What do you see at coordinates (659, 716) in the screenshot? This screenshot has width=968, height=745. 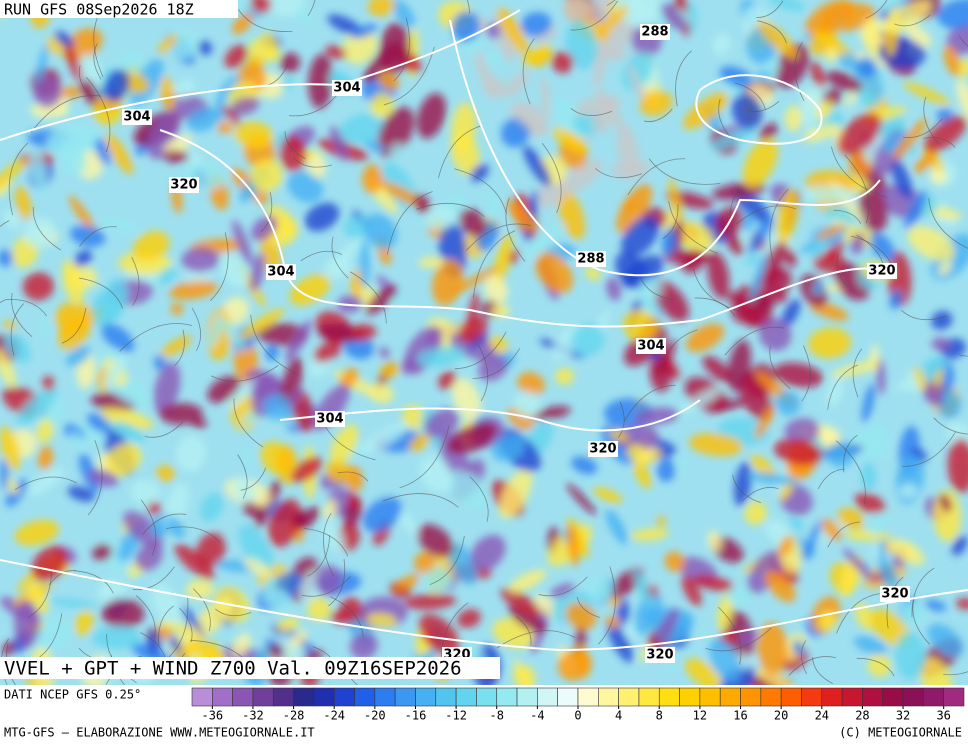 I see `colorbar-tick-label: 8` at bounding box center [659, 716].